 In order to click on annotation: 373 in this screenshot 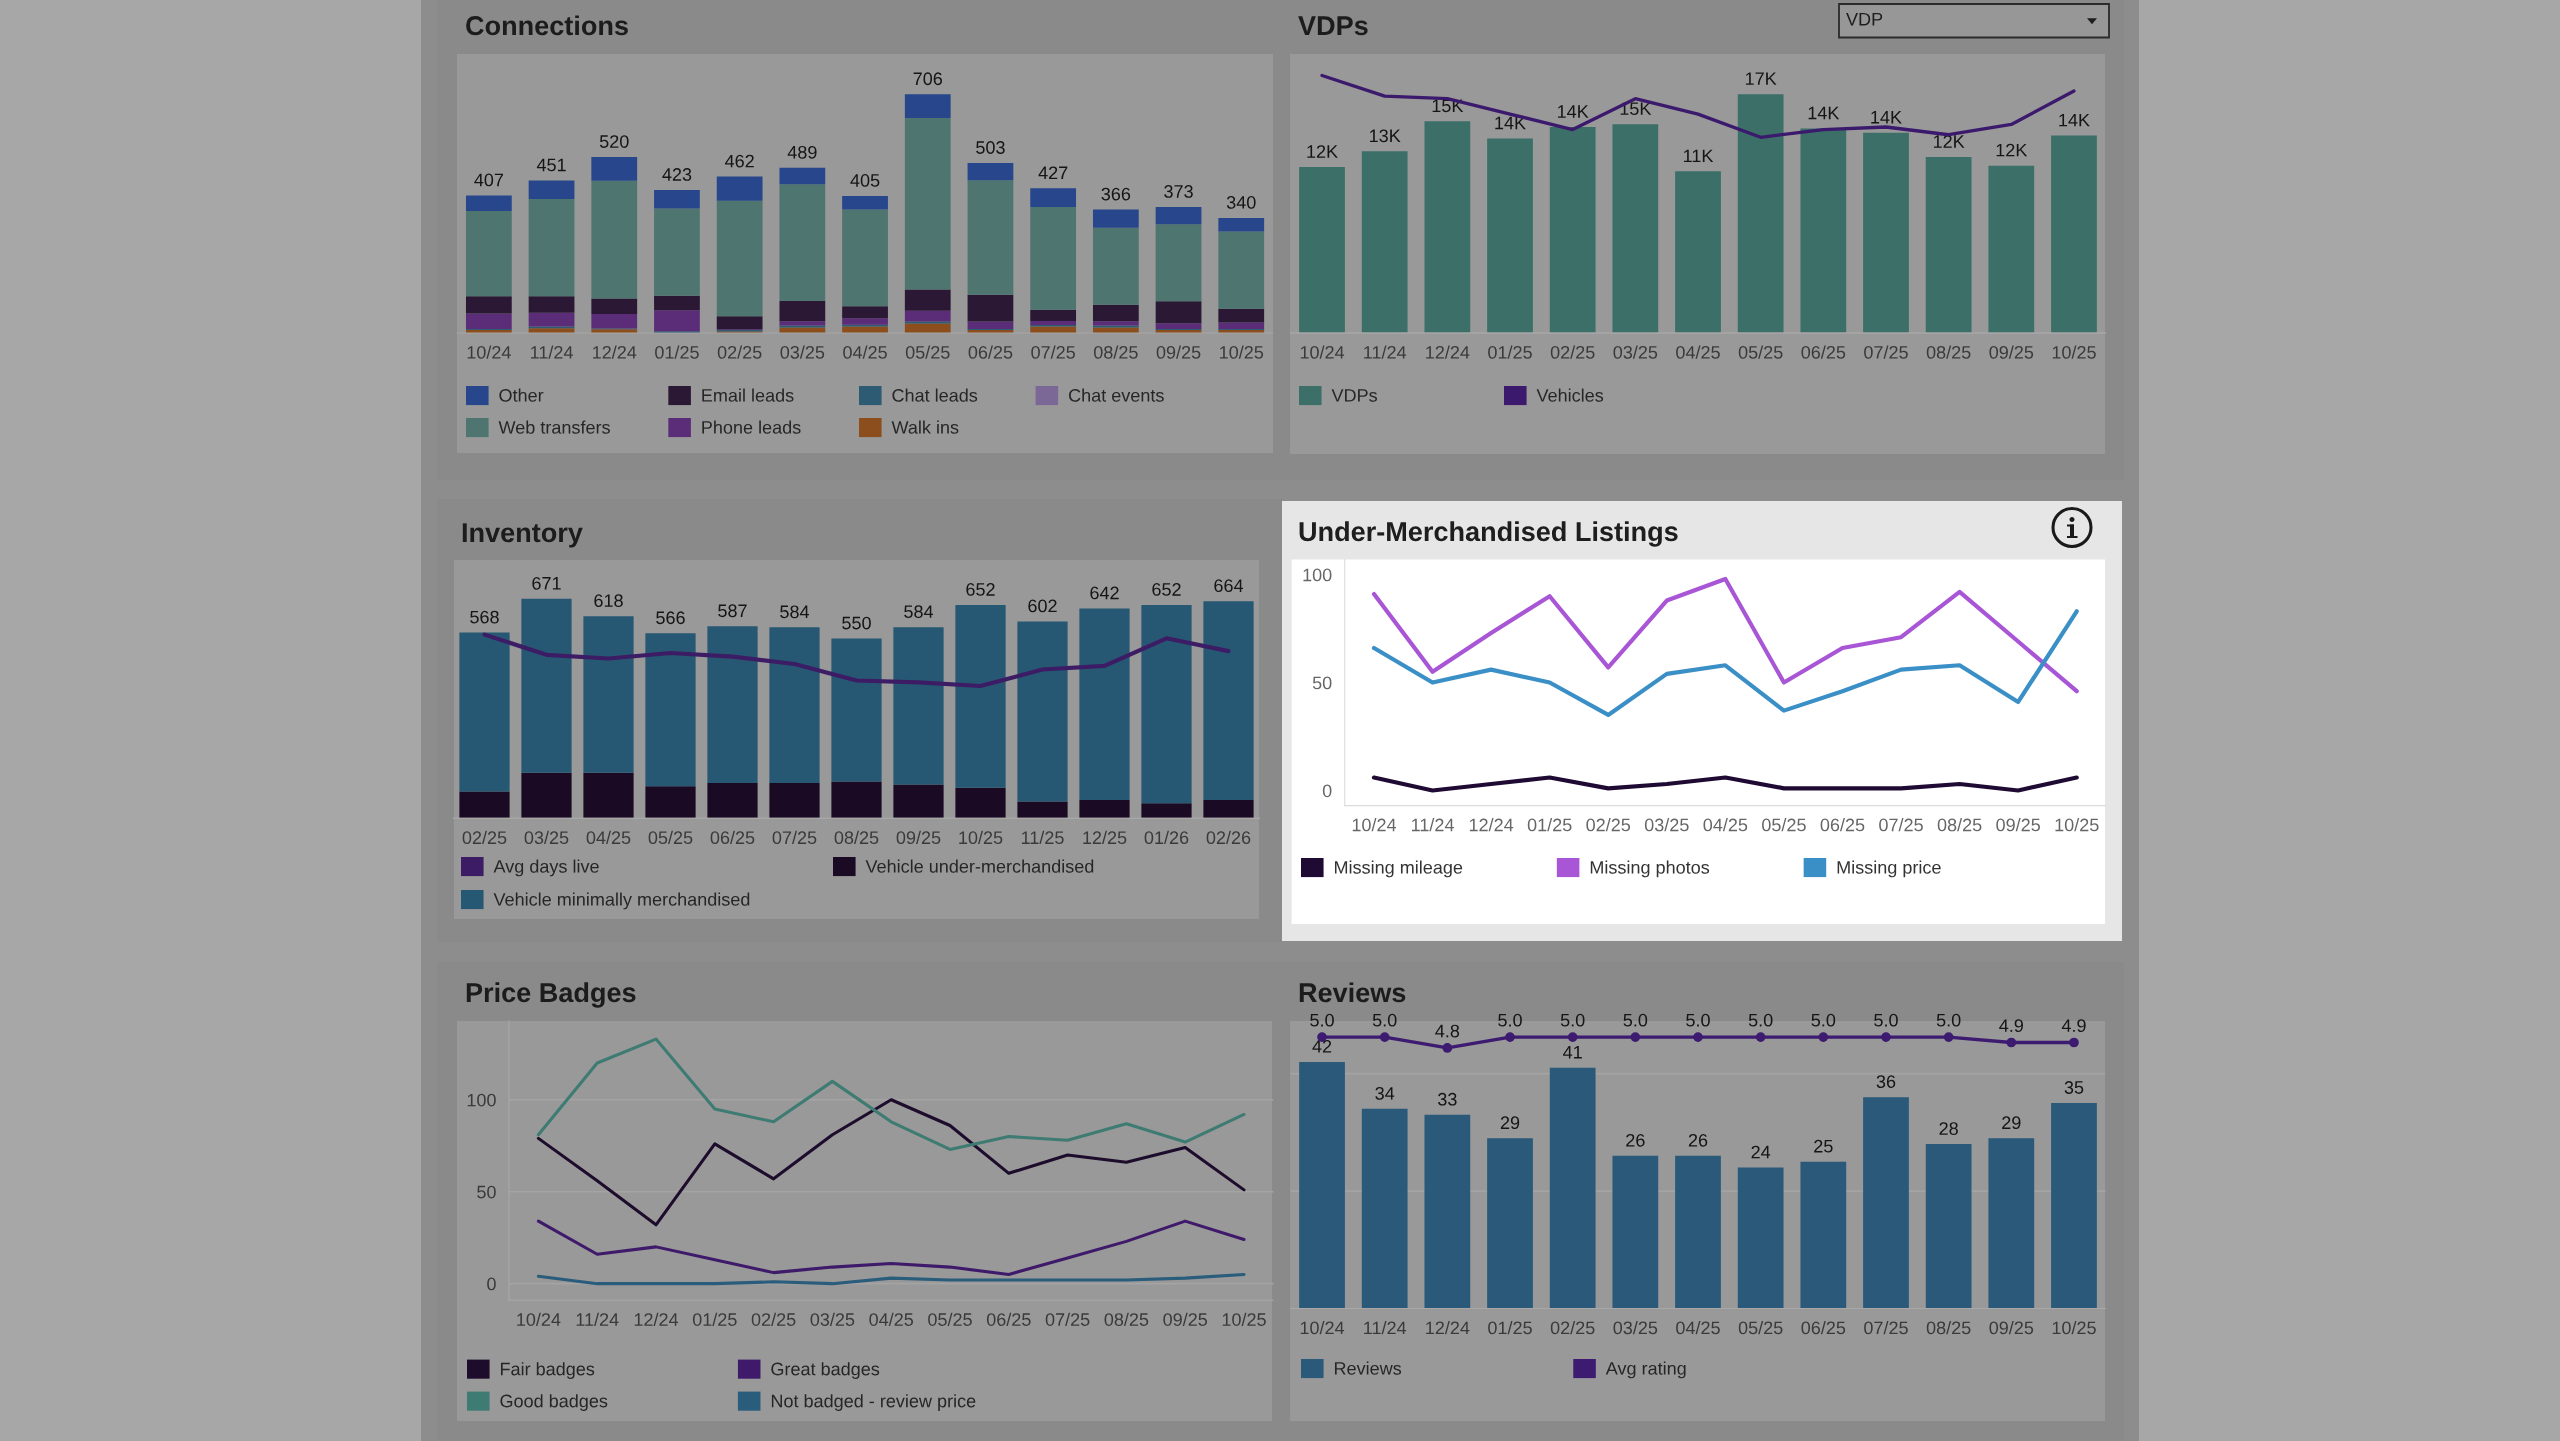, I will do `click(1178, 191)`.